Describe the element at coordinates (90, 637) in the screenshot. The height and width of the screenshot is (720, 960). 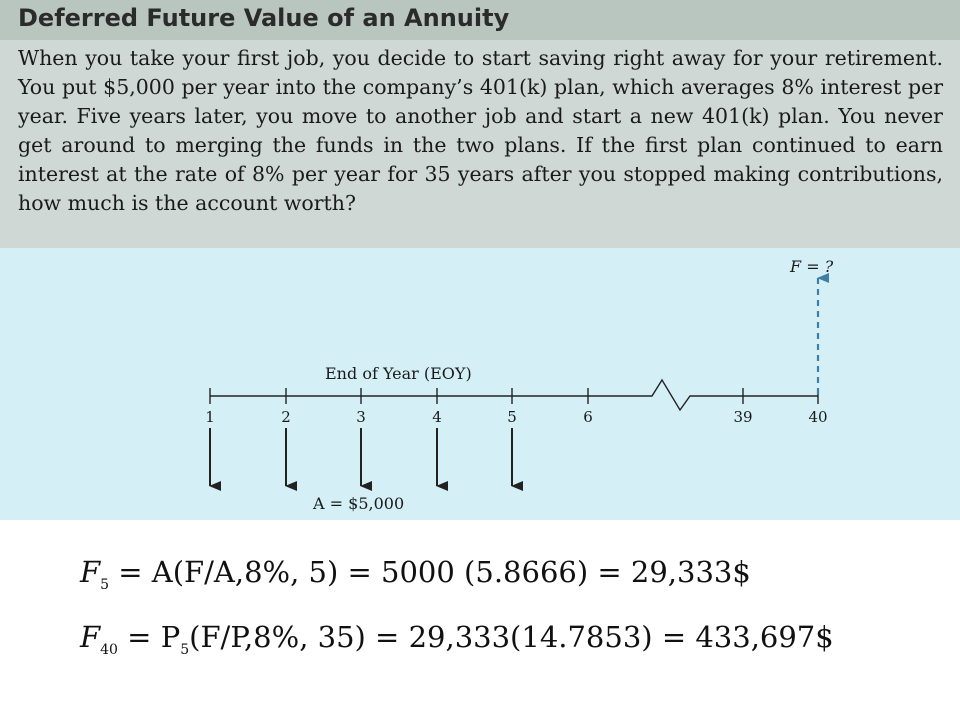
I see `eq2-lhs: F` at that location.